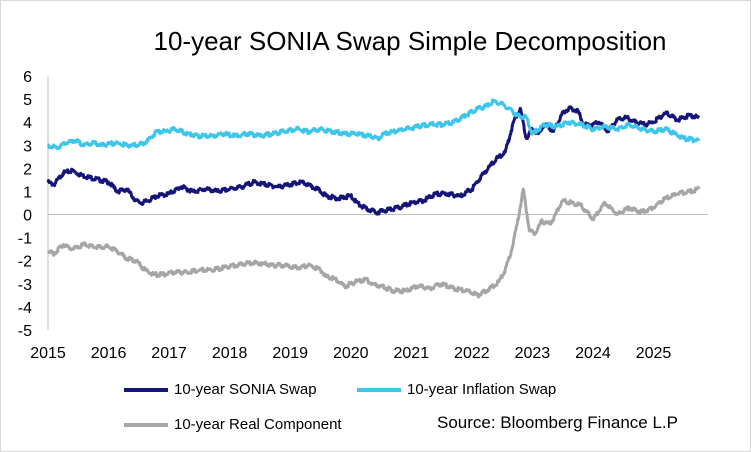 The image size is (751, 452). Describe the element at coordinates (27, 192) in the screenshot. I see `y-tick-label: 1` at that location.